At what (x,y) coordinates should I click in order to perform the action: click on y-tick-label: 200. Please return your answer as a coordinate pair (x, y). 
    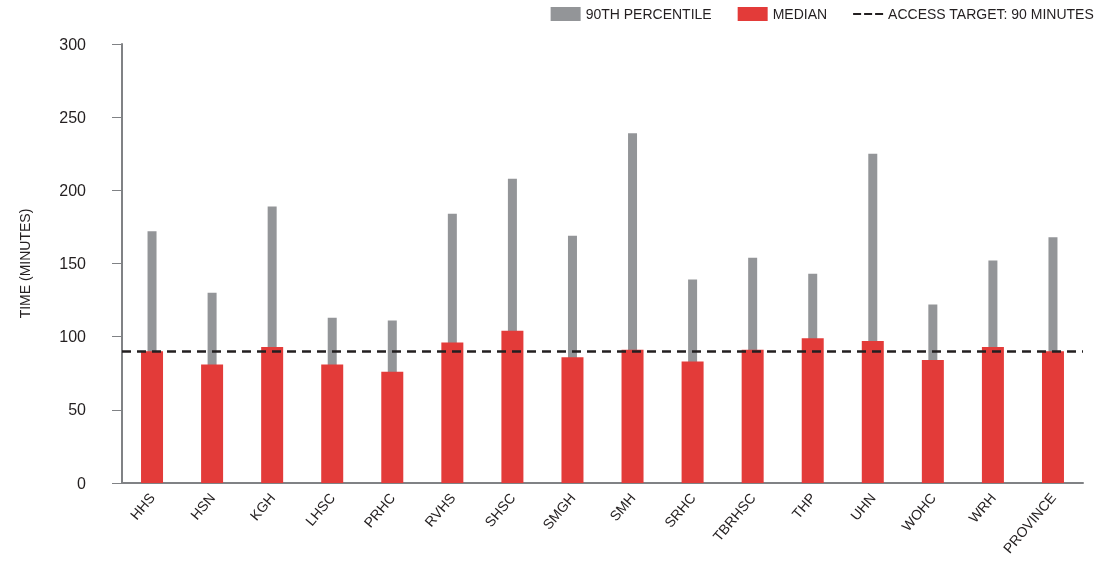
    Looking at the image, I should click on (73, 190).